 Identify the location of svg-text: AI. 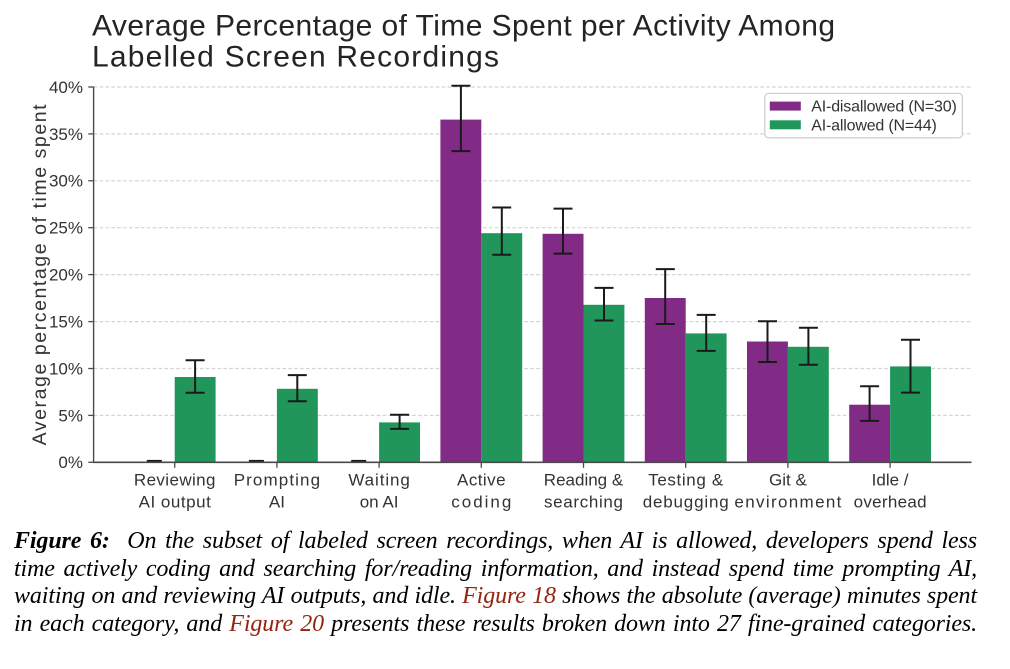
(277, 502).